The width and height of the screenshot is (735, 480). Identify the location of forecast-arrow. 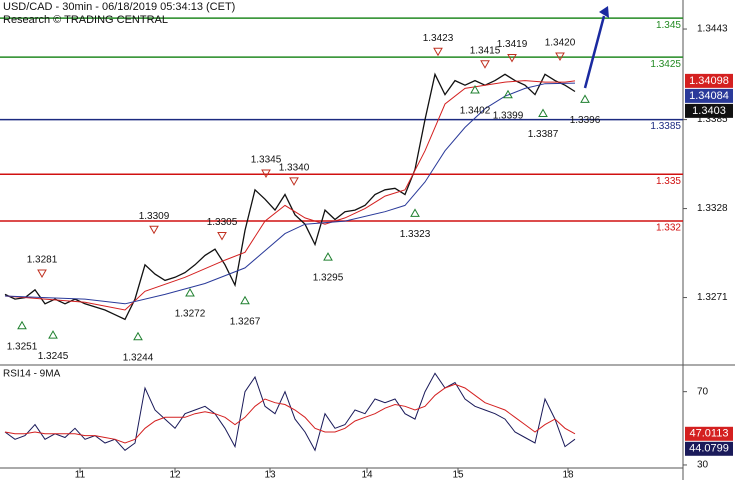
(594, 52).